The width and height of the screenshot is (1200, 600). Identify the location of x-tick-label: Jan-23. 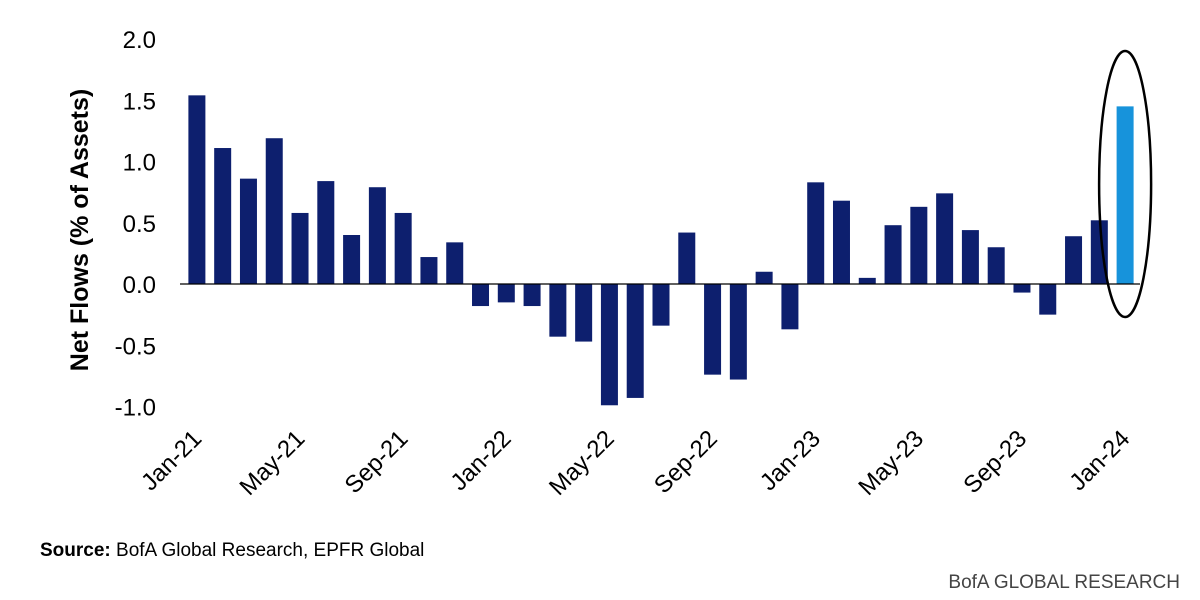
(790, 460).